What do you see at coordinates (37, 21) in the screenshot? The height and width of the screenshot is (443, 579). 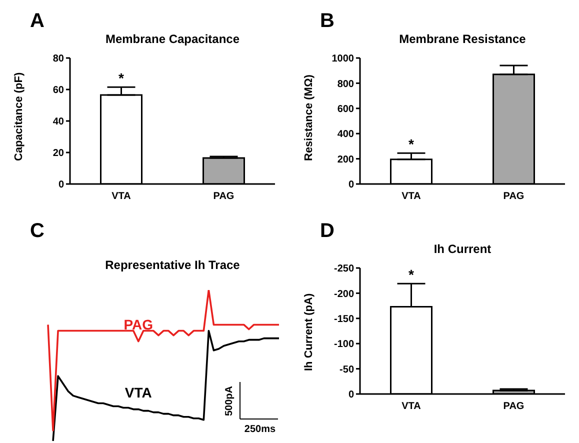 I see `text: A` at bounding box center [37, 21].